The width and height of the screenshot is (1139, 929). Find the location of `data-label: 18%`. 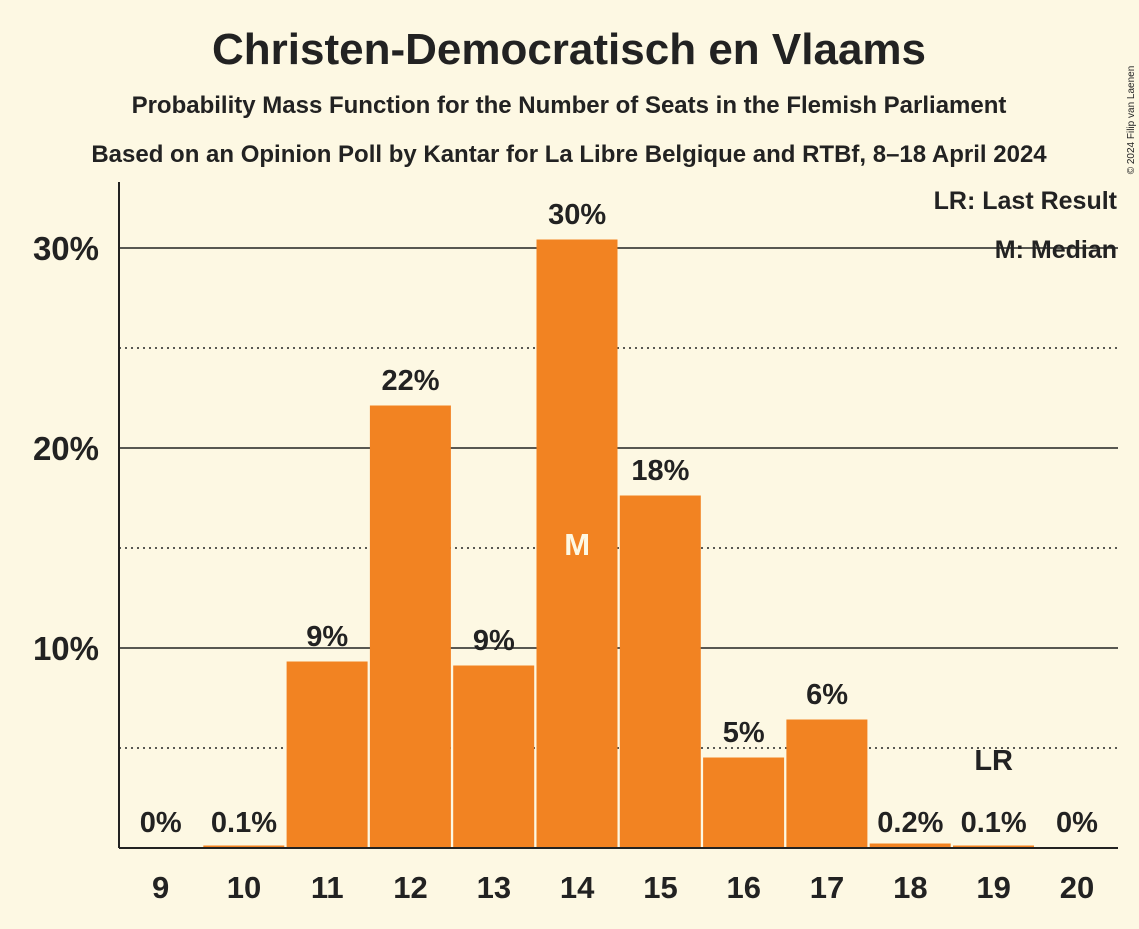

data-label: 18% is located at coordinates (660, 471).